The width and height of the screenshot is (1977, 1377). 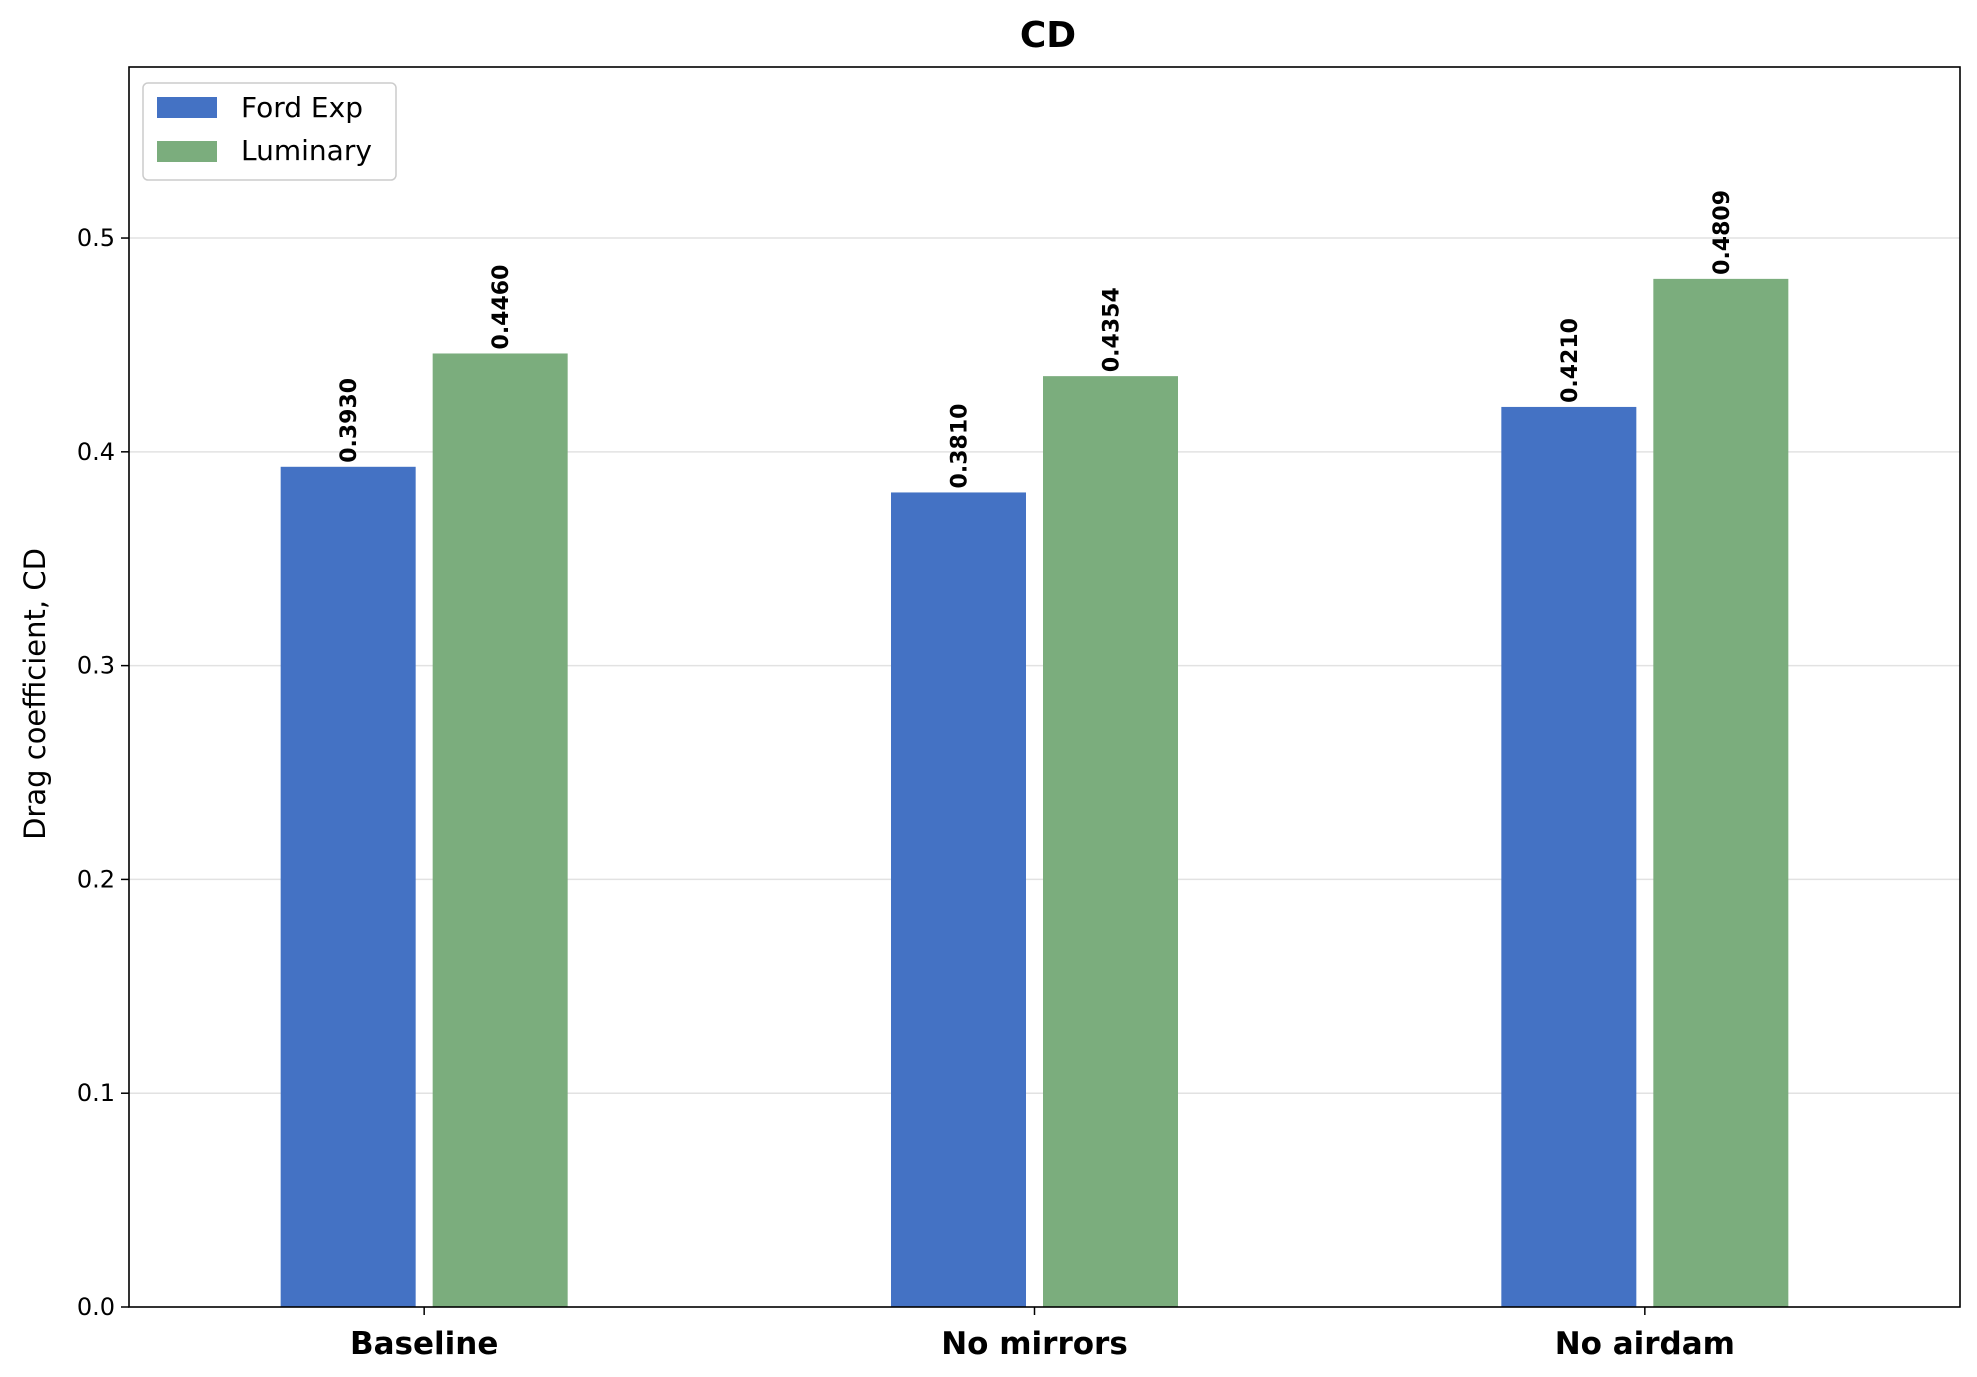 What do you see at coordinates (501, 307) in the screenshot?
I see `data-label: 0.4460` at bounding box center [501, 307].